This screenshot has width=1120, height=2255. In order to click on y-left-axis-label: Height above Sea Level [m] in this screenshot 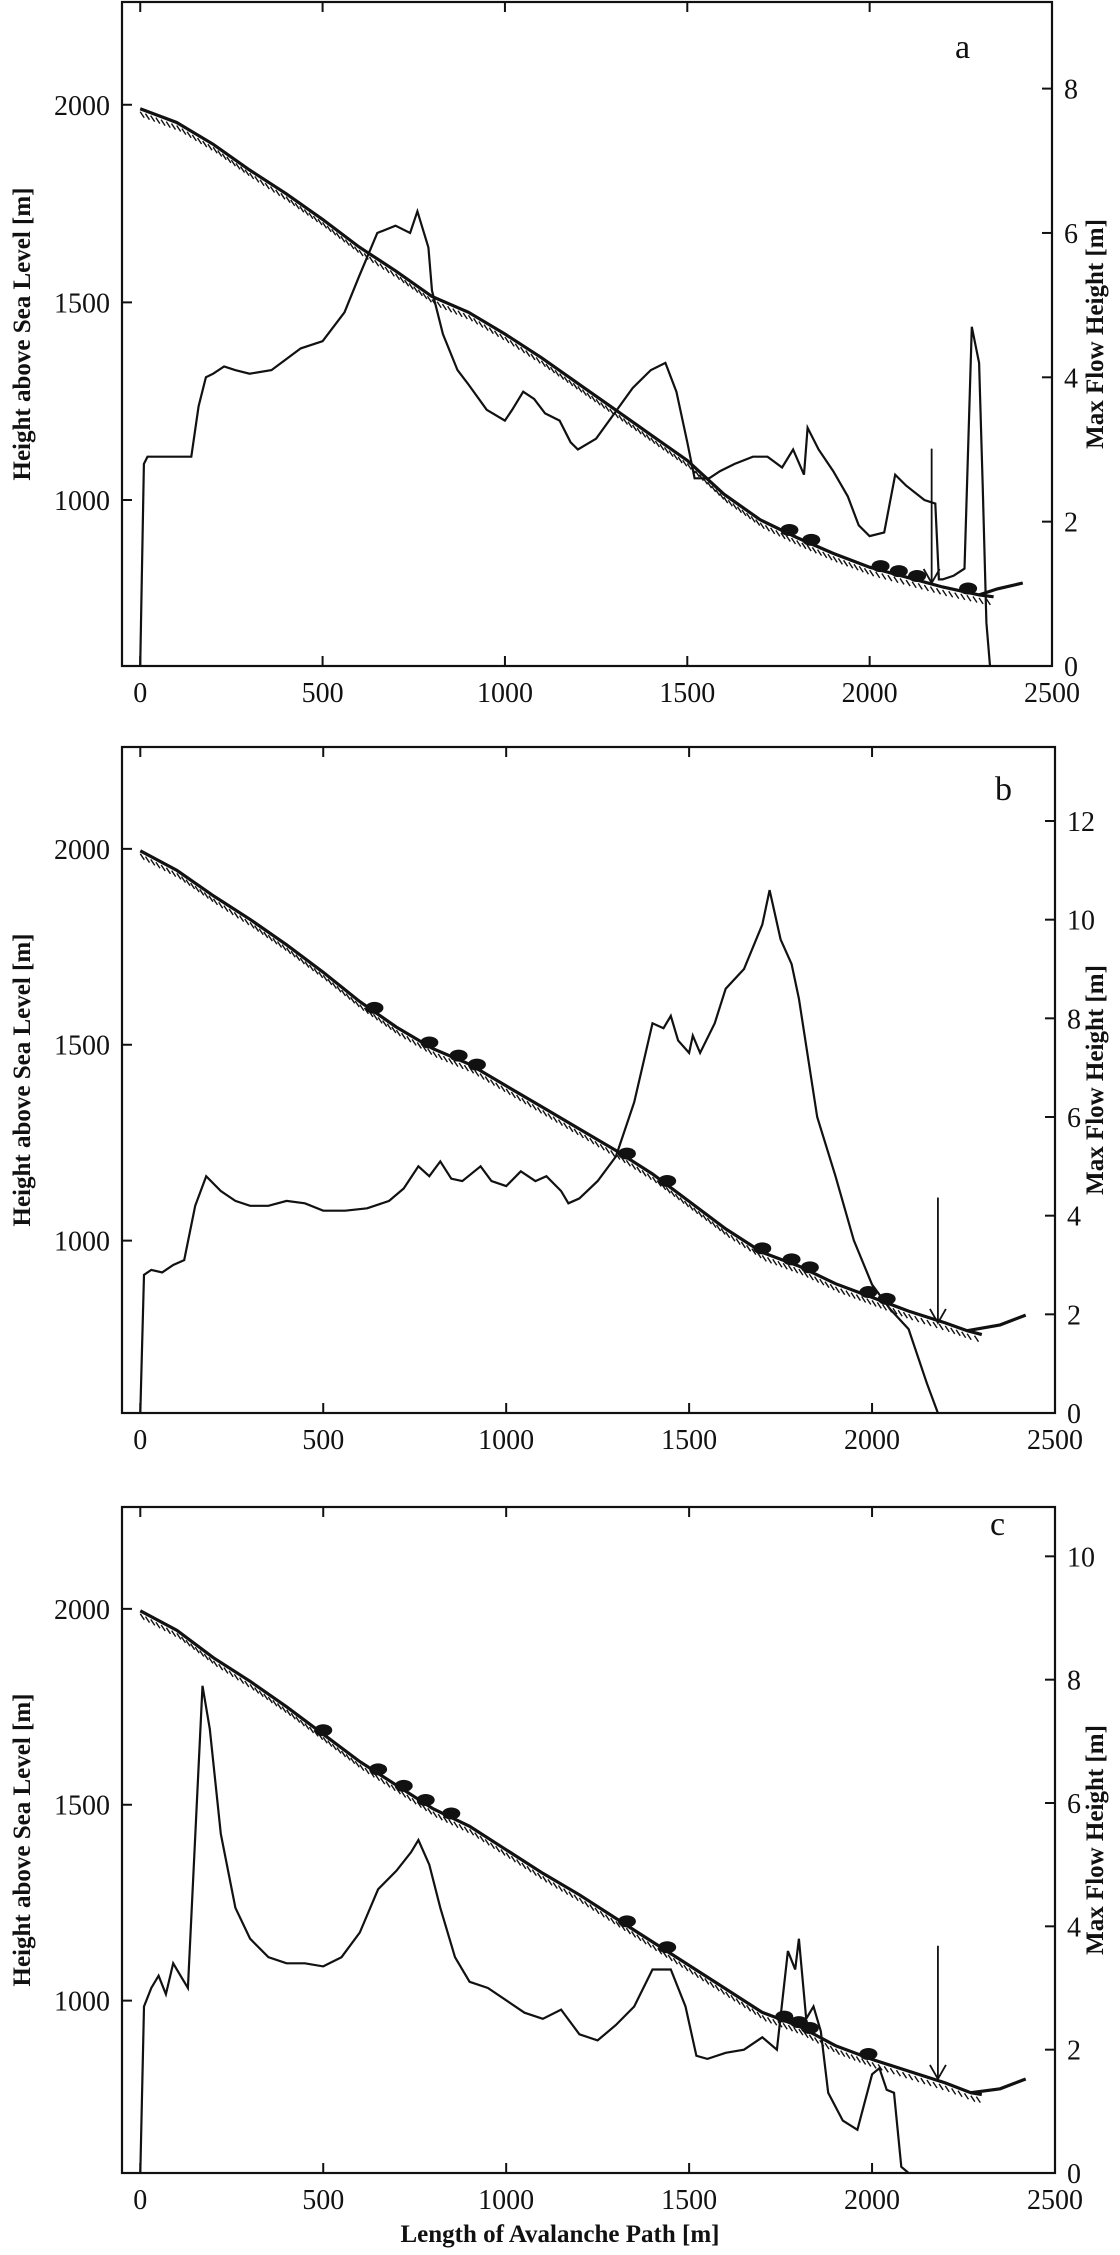, I will do `click(22, 333)`.